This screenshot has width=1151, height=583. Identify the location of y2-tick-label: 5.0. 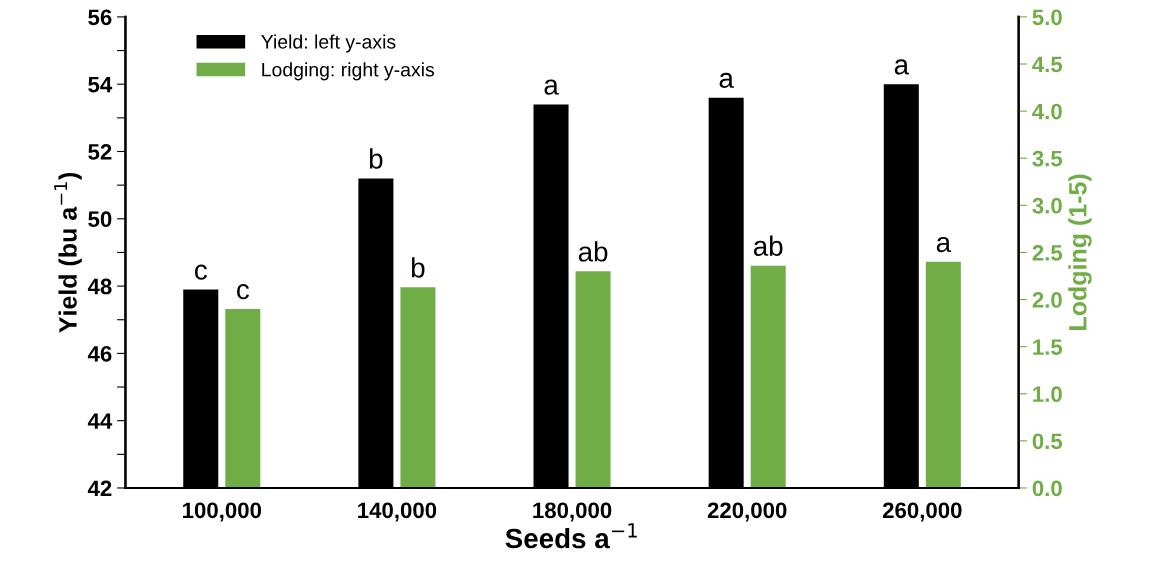
(1047, 17).